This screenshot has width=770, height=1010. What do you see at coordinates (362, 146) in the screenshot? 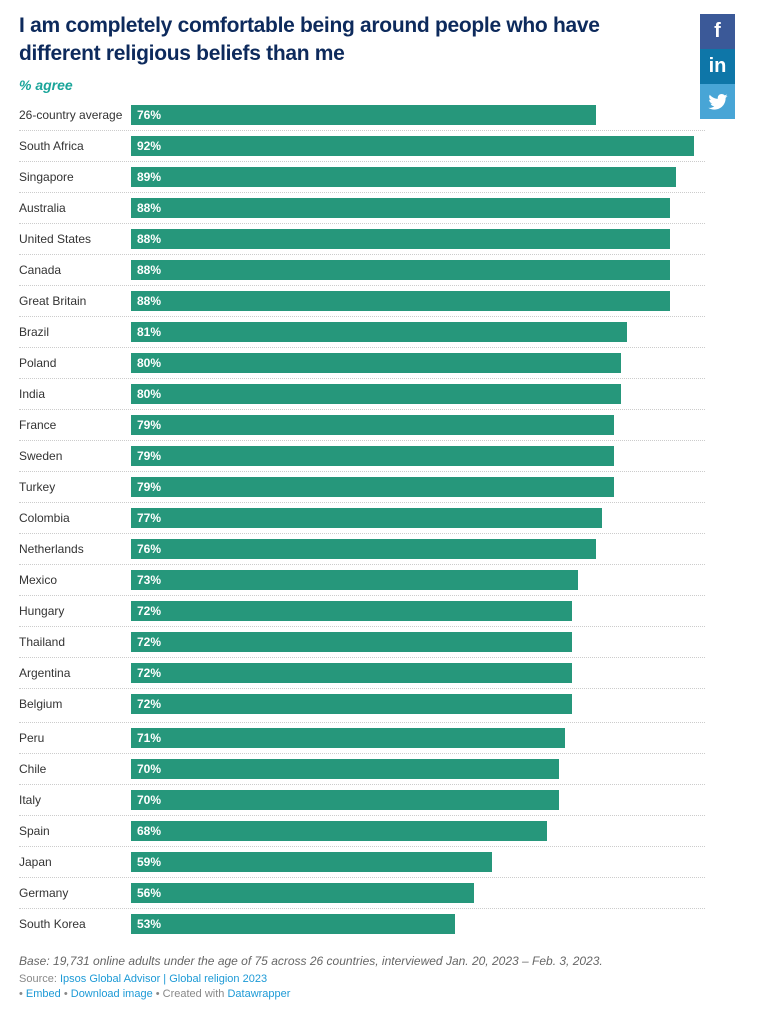
I see `bar-row: South Africa 92%` at bounding box center [362, 146].